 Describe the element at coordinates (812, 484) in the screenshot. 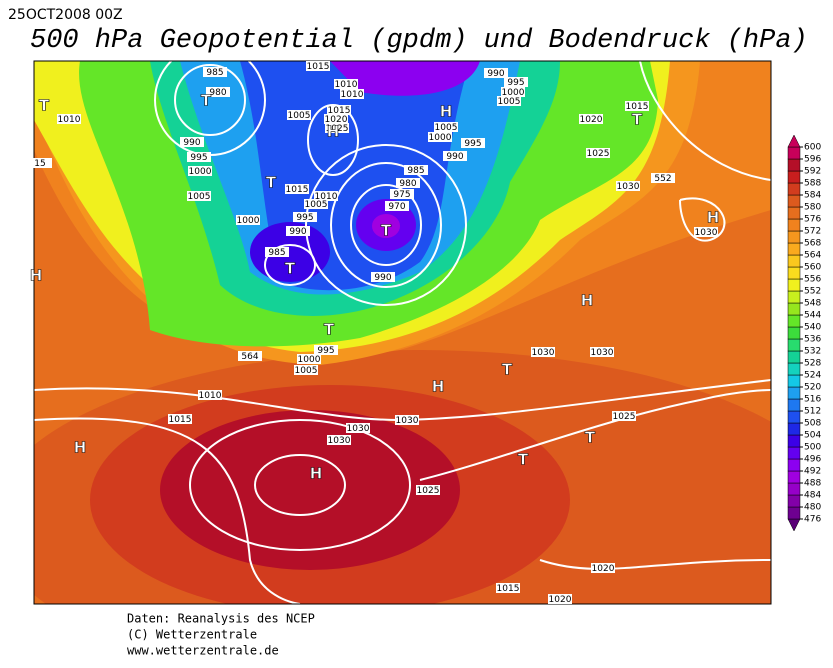

I see `colorbar-label: 488` at that location.